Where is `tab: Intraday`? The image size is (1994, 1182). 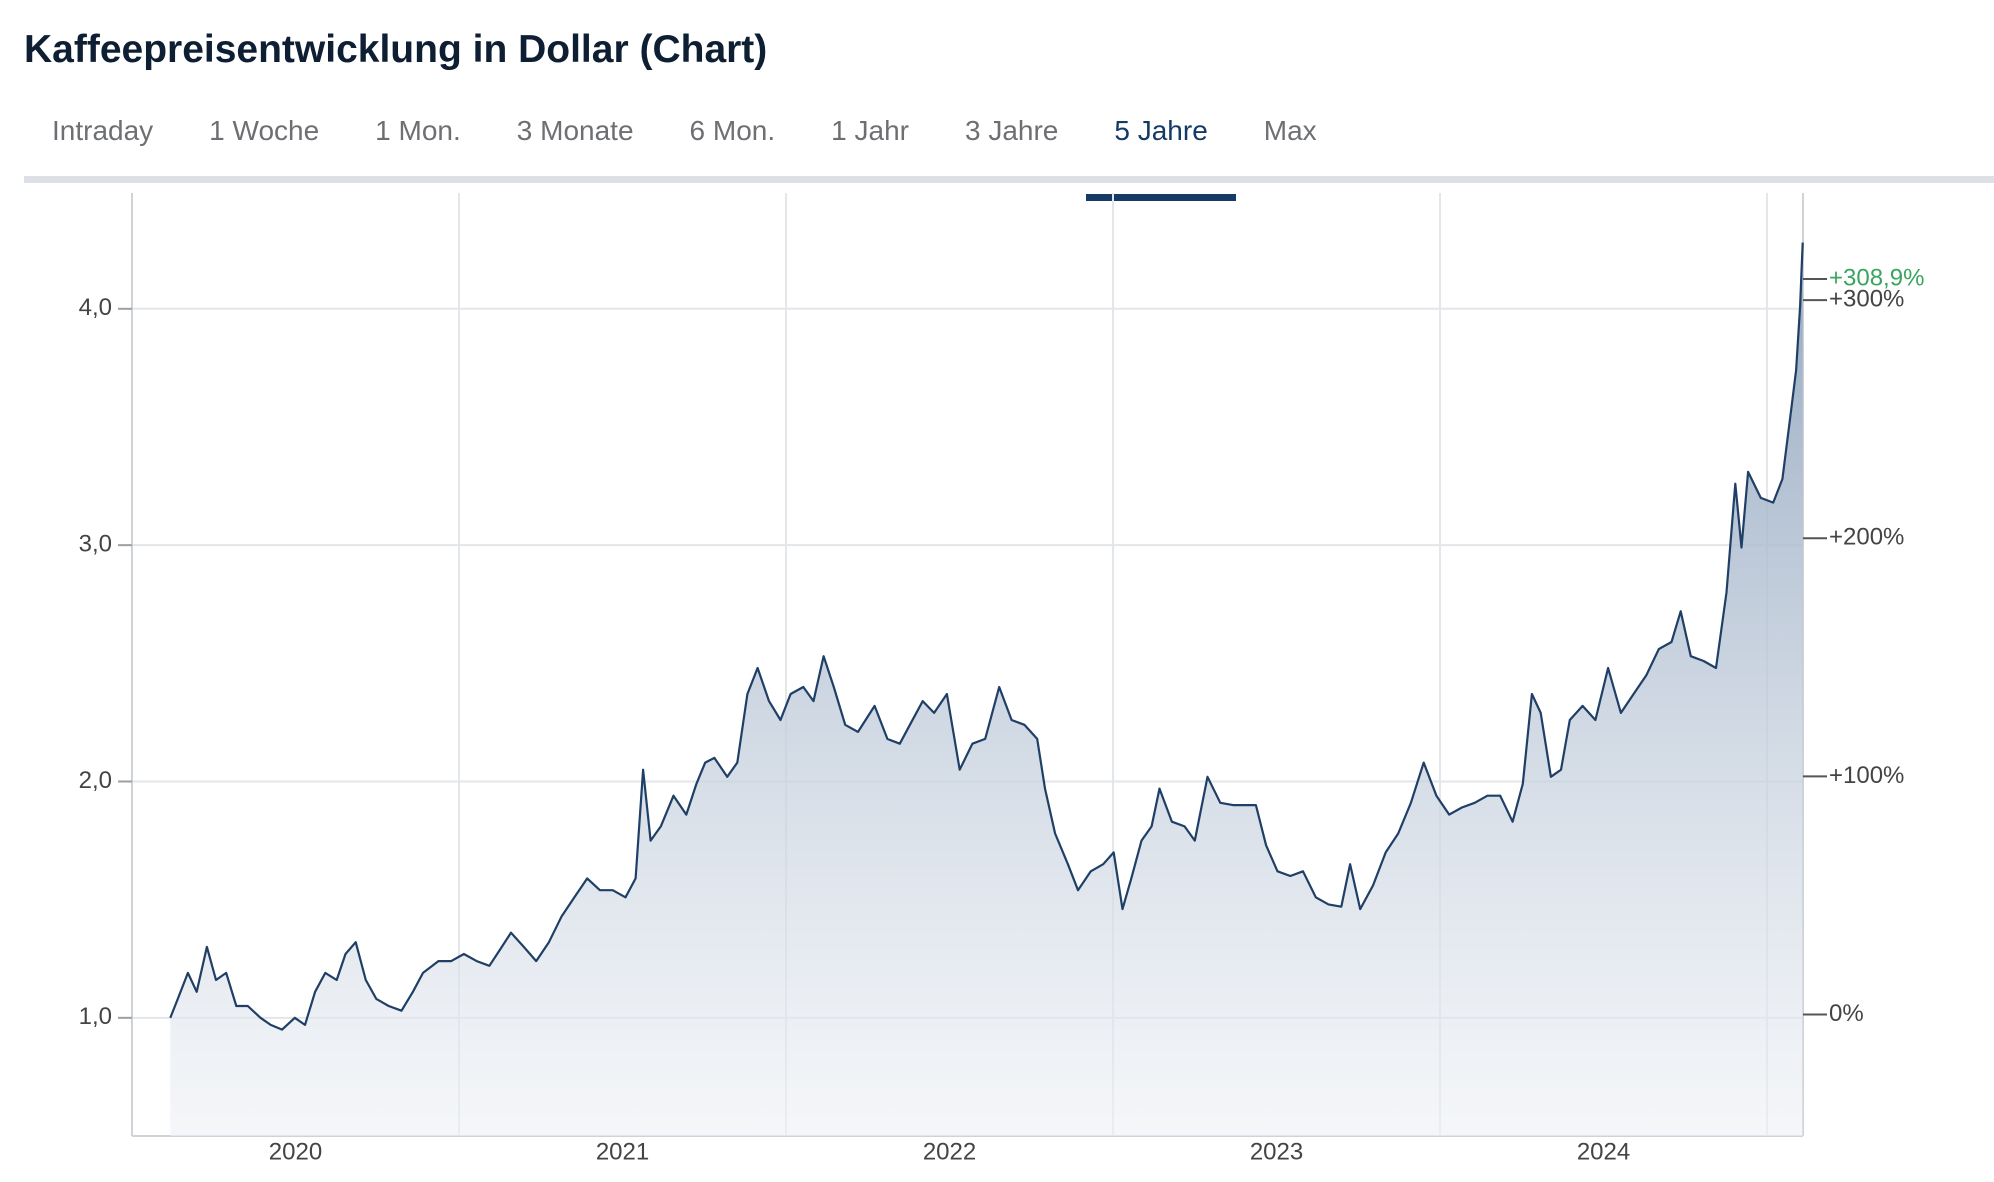 tab: Intraday is located at coordinates (103, 130).